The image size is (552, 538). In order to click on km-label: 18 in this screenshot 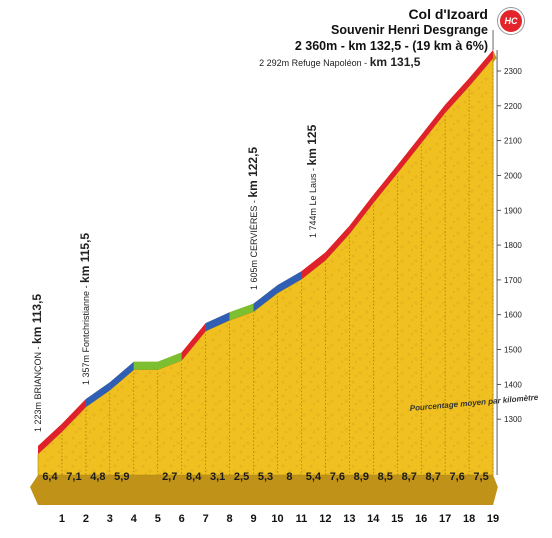, I will do `click(469, 519)`.